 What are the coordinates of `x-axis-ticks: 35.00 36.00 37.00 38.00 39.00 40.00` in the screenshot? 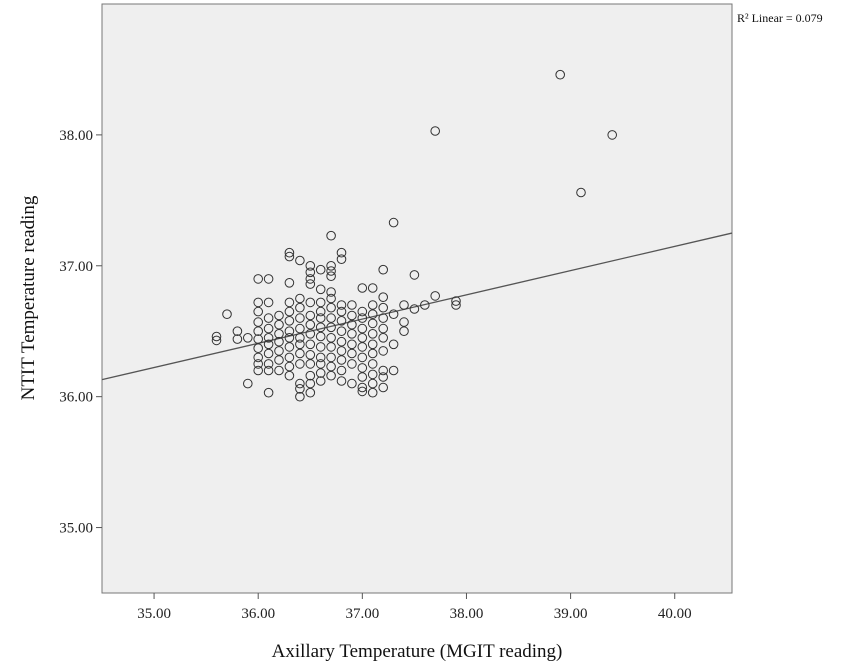 It's located at (414, 607).